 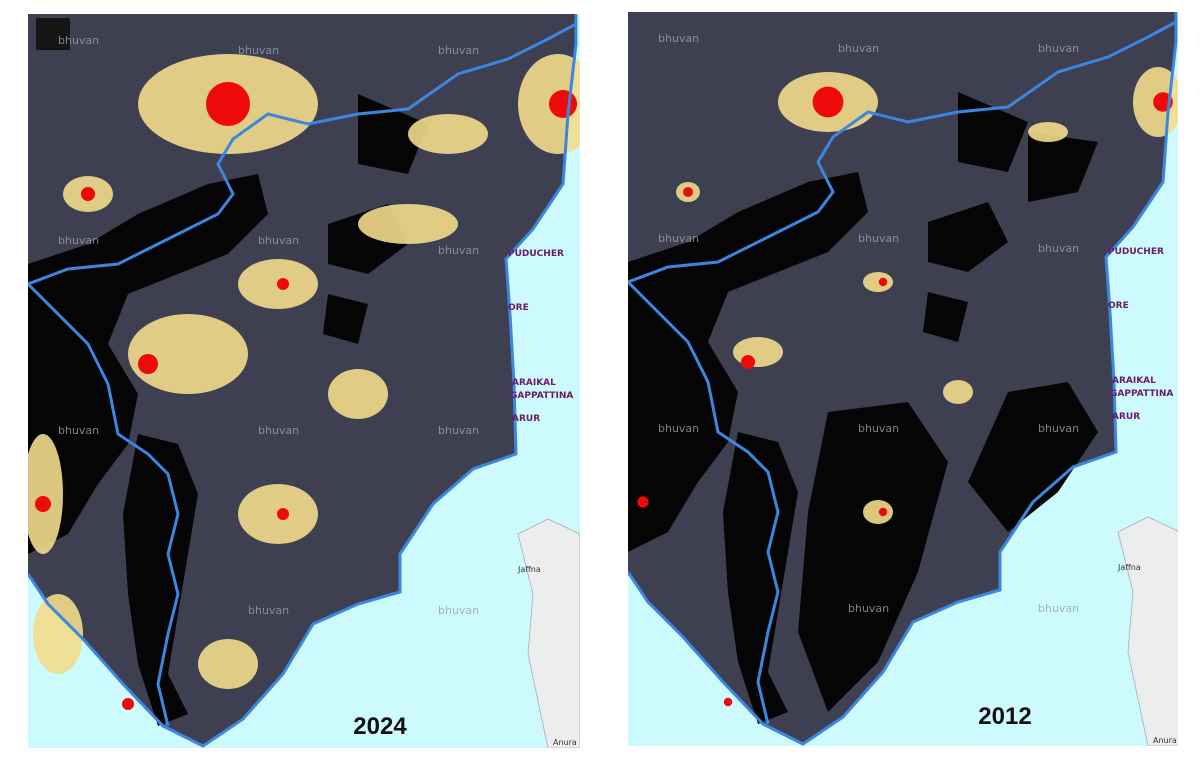 What do you see at coordinates (1004, 716) in the screenshot?
I see `year-label: 2012` at bounding box center [1004, 716].